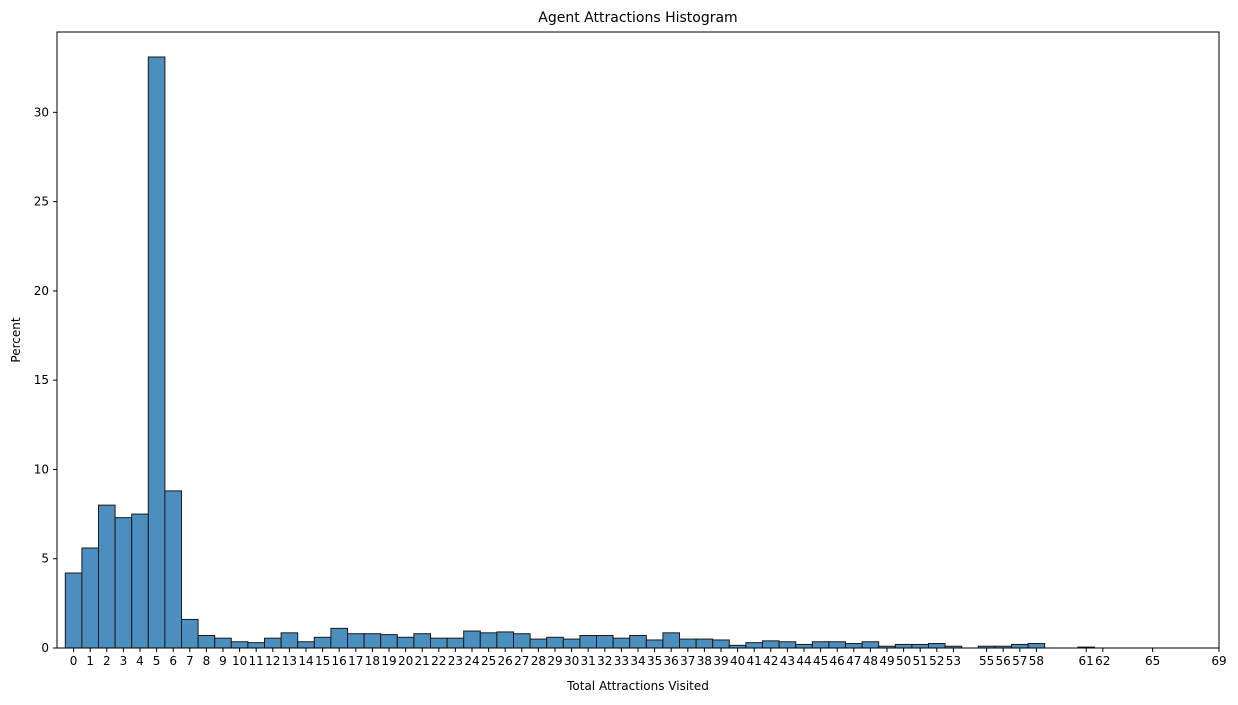 This screenshot has width=1238, height=705. I want to click on x-tick-label: 4, so click(140, 661).